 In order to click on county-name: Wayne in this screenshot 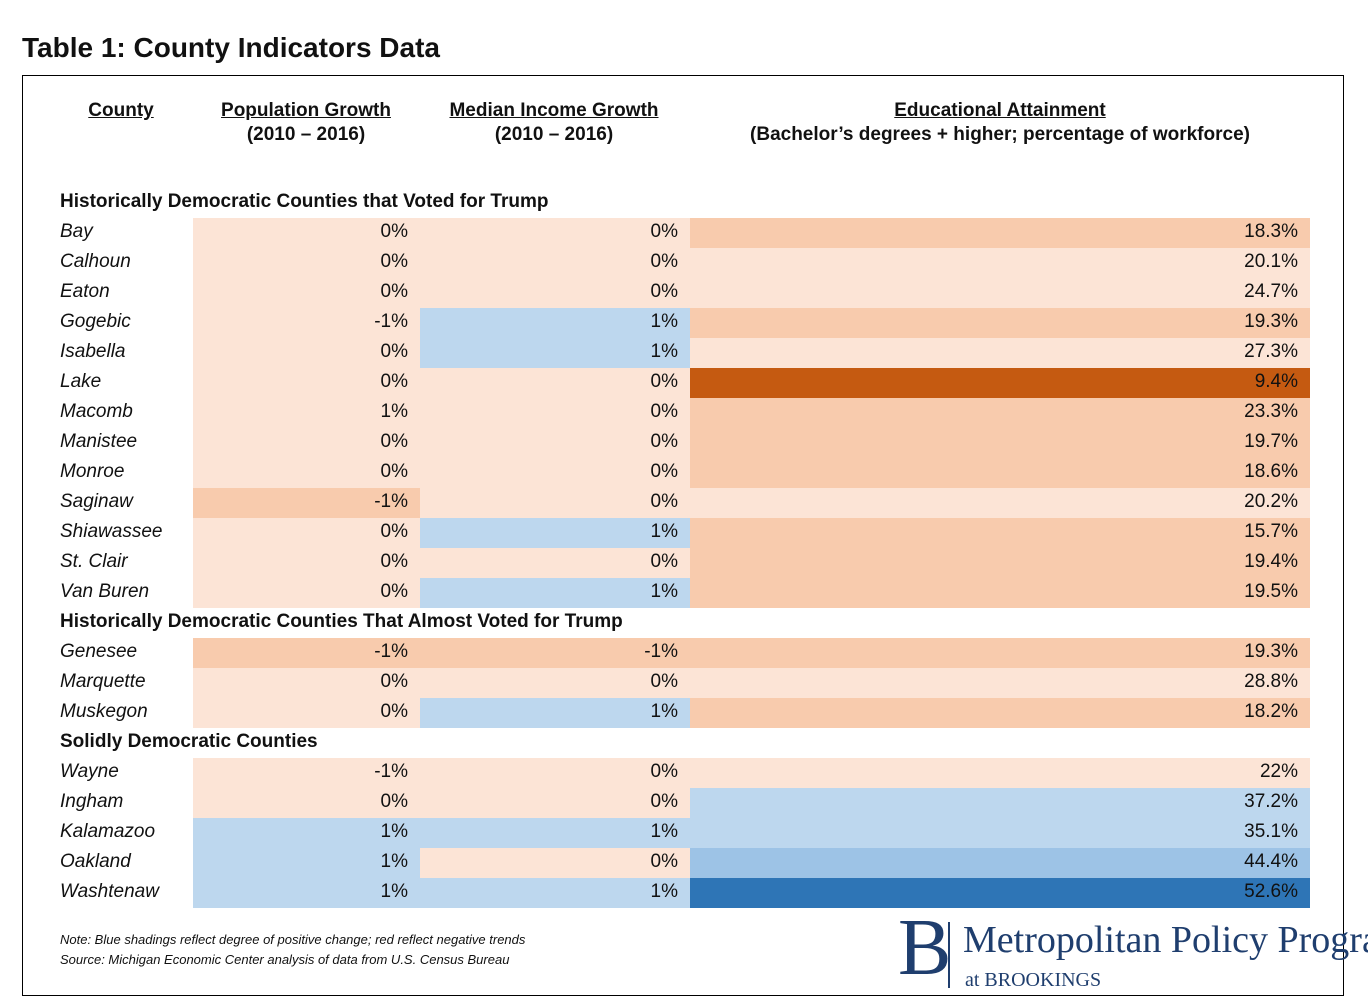, I will do `click(89, 771)`.